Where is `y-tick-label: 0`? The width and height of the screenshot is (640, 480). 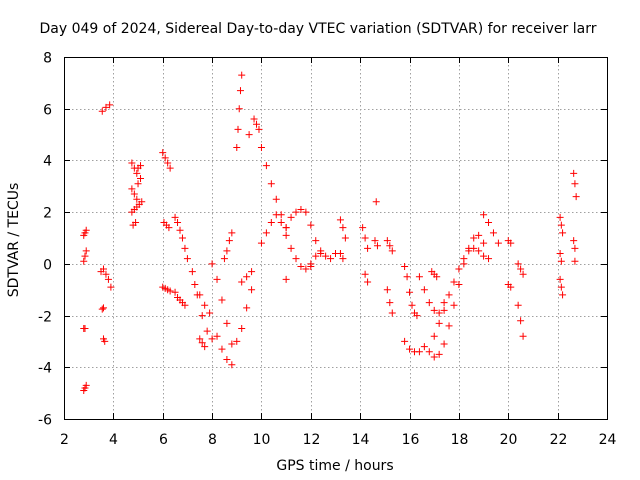
y-tick-label: 0 is located at coordinates (47, 266).